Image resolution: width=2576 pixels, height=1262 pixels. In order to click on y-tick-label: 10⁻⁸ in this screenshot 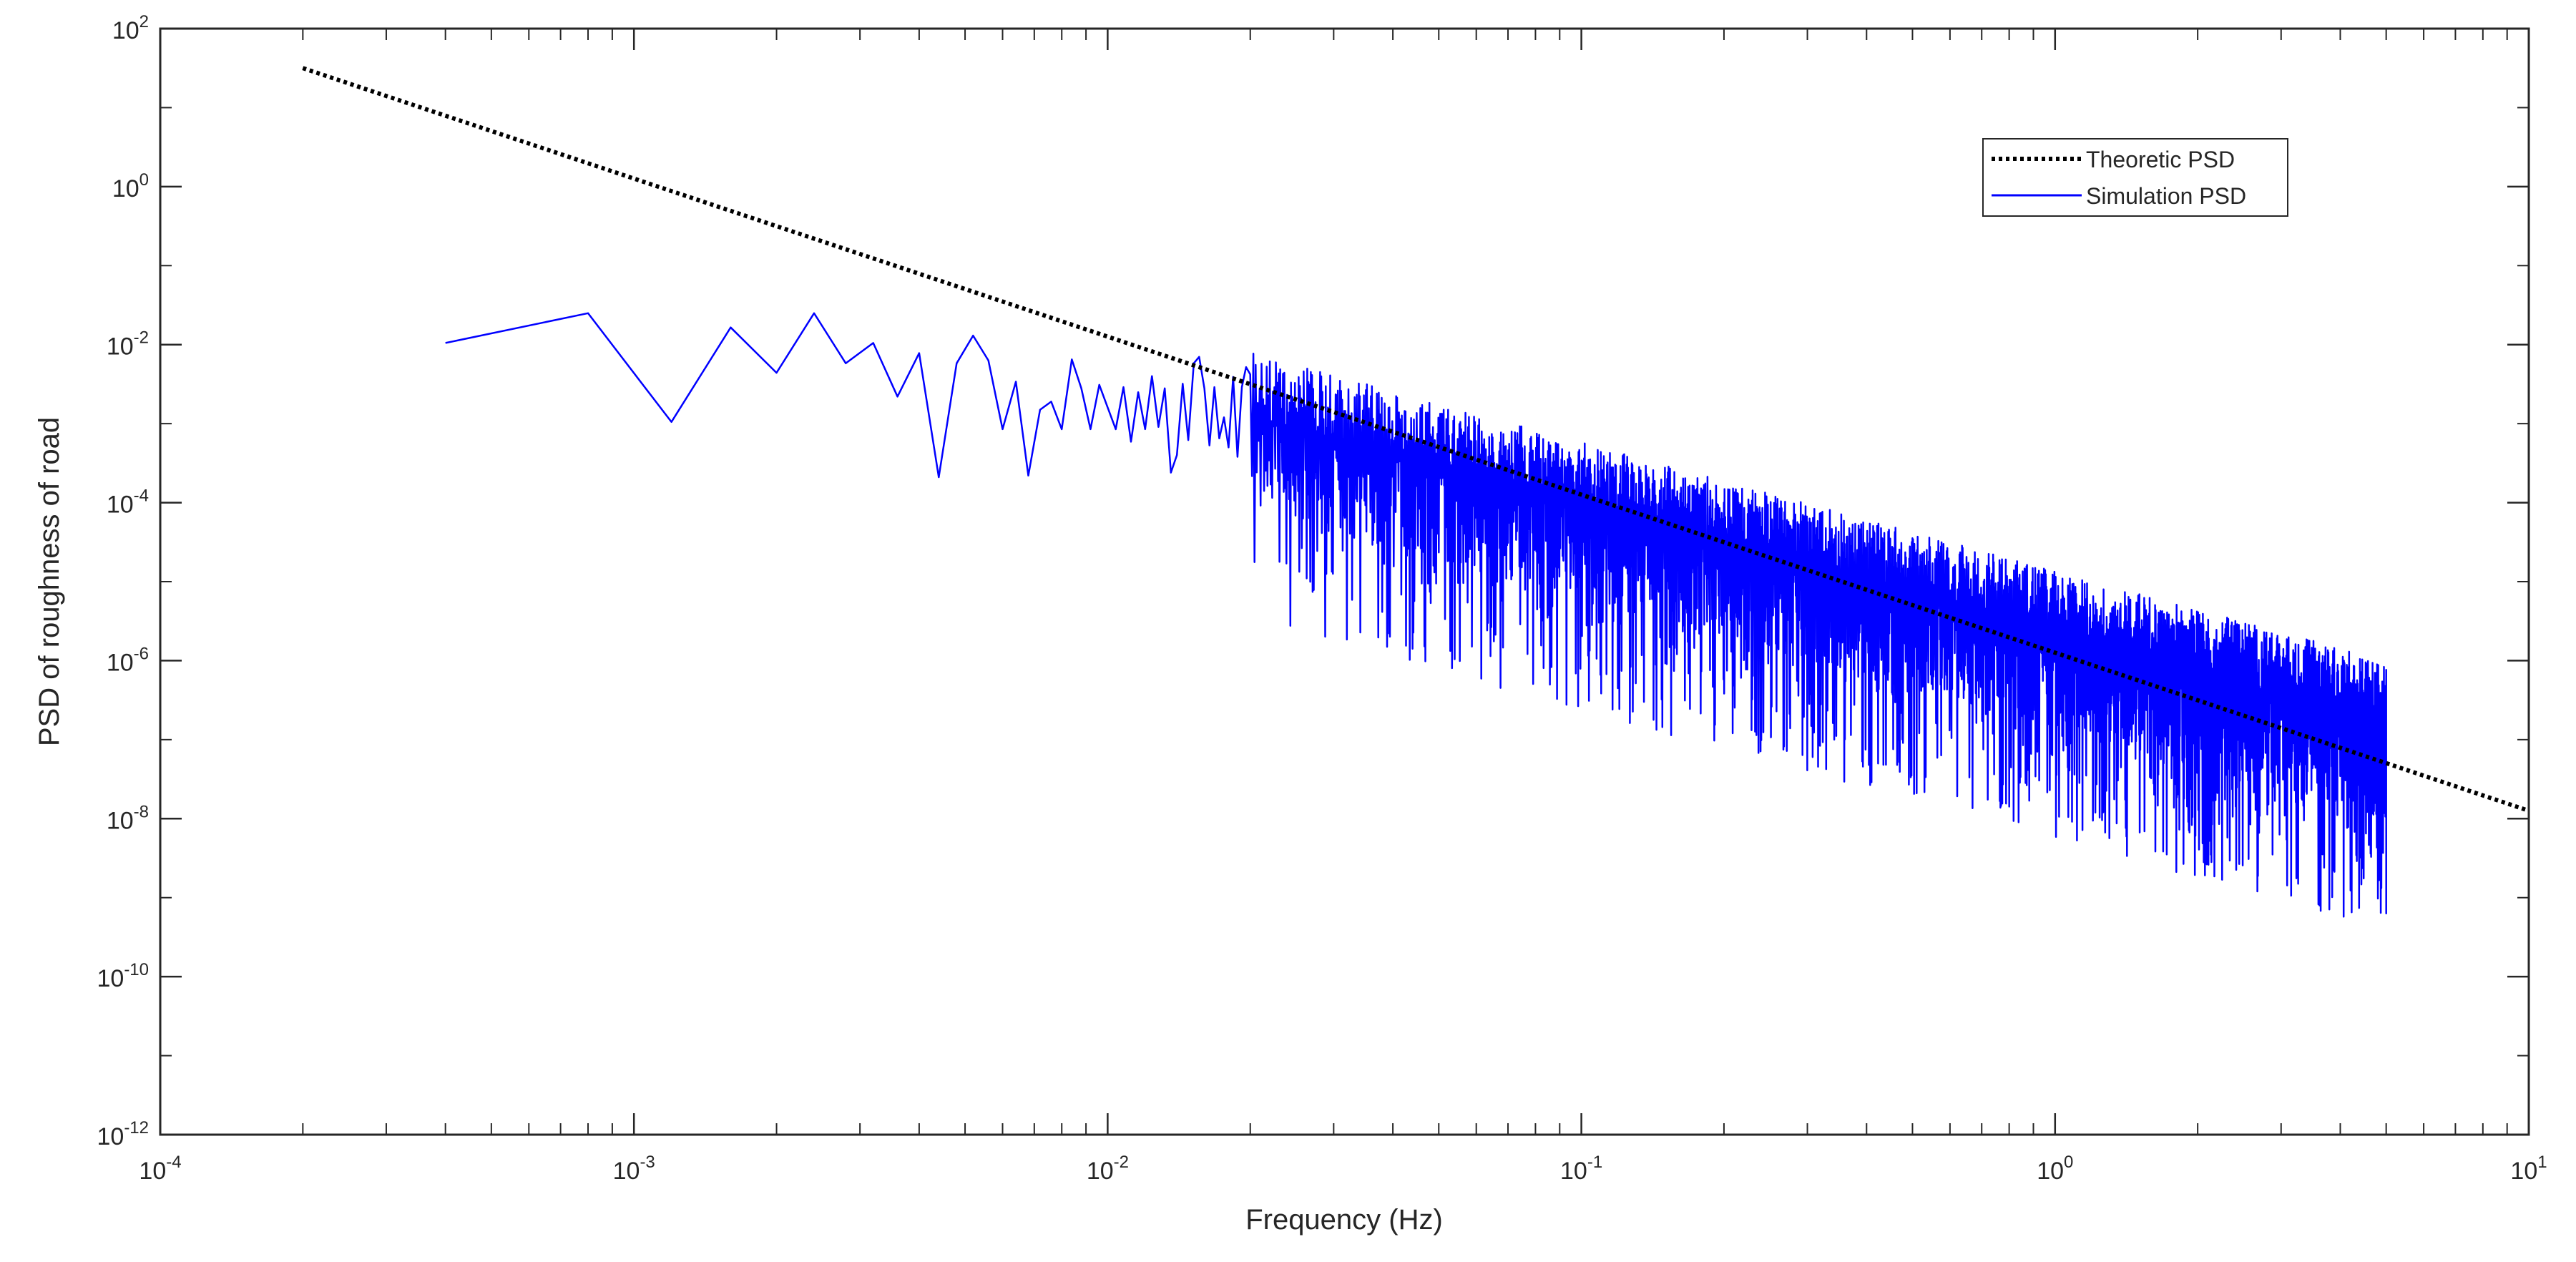, I will do `click(128, 818)`.